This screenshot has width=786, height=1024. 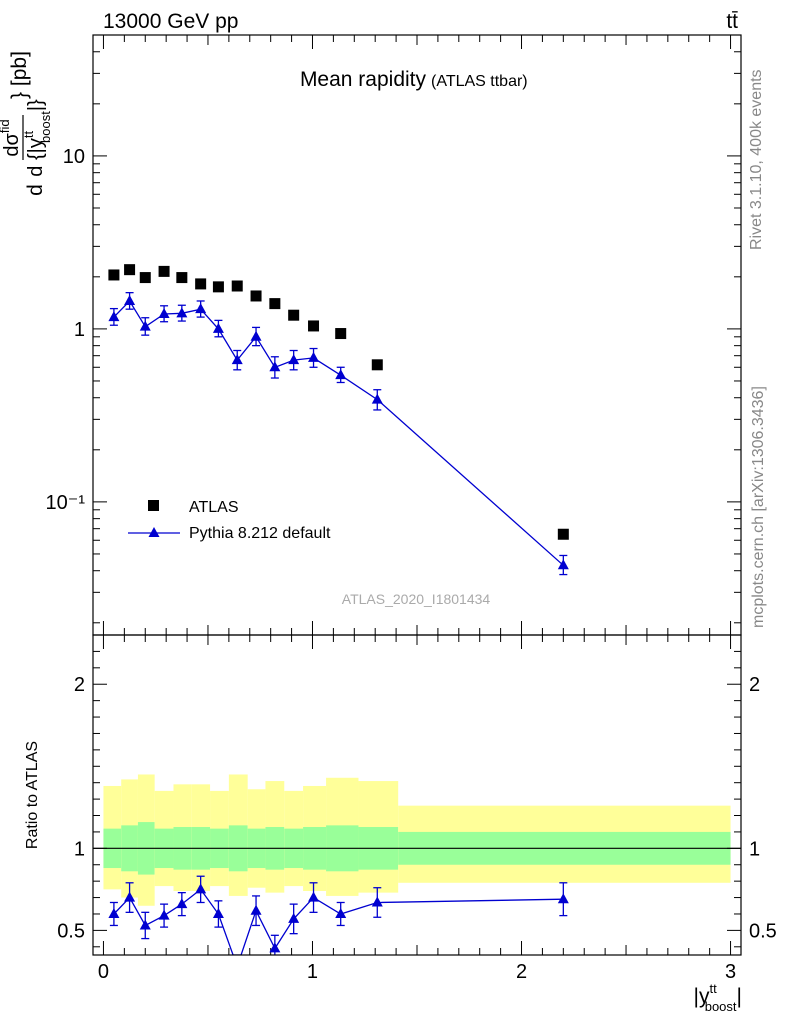 What do you see at coordinates (758, 507) in the screenshot?
I see `source-label: mcplots.cern.ch [arXiv:1306.3436]` at bounding box center [758, 507].